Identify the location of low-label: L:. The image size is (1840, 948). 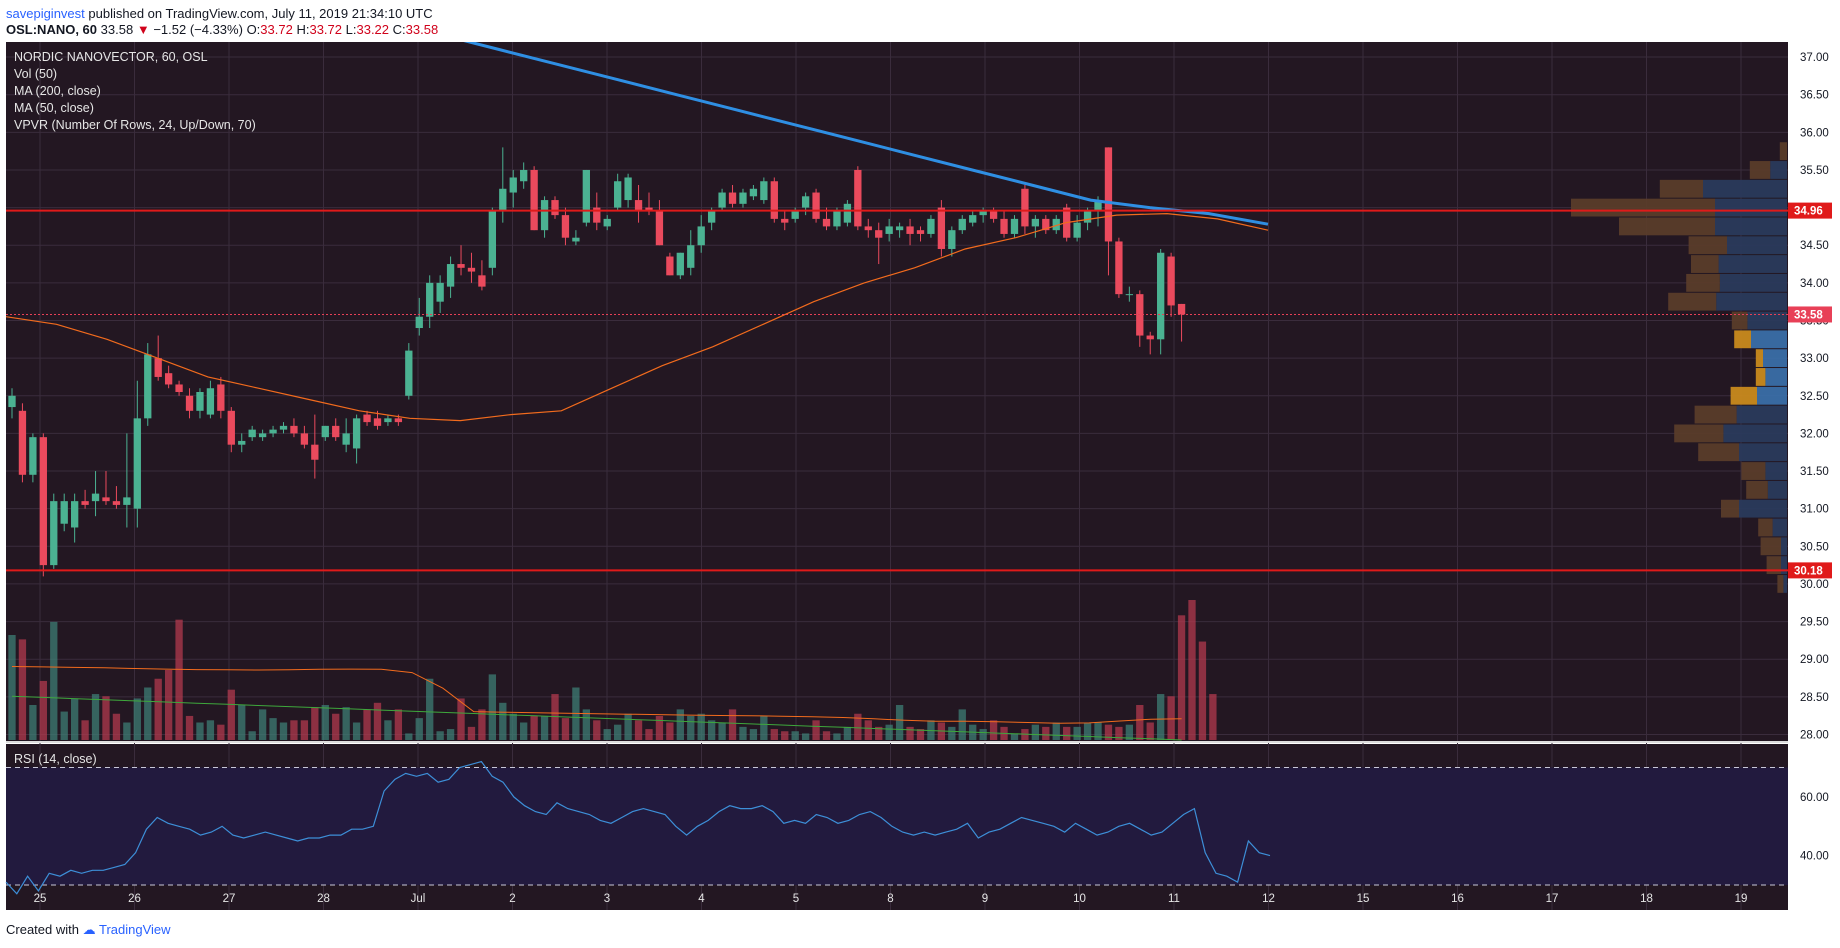
(351, 29).